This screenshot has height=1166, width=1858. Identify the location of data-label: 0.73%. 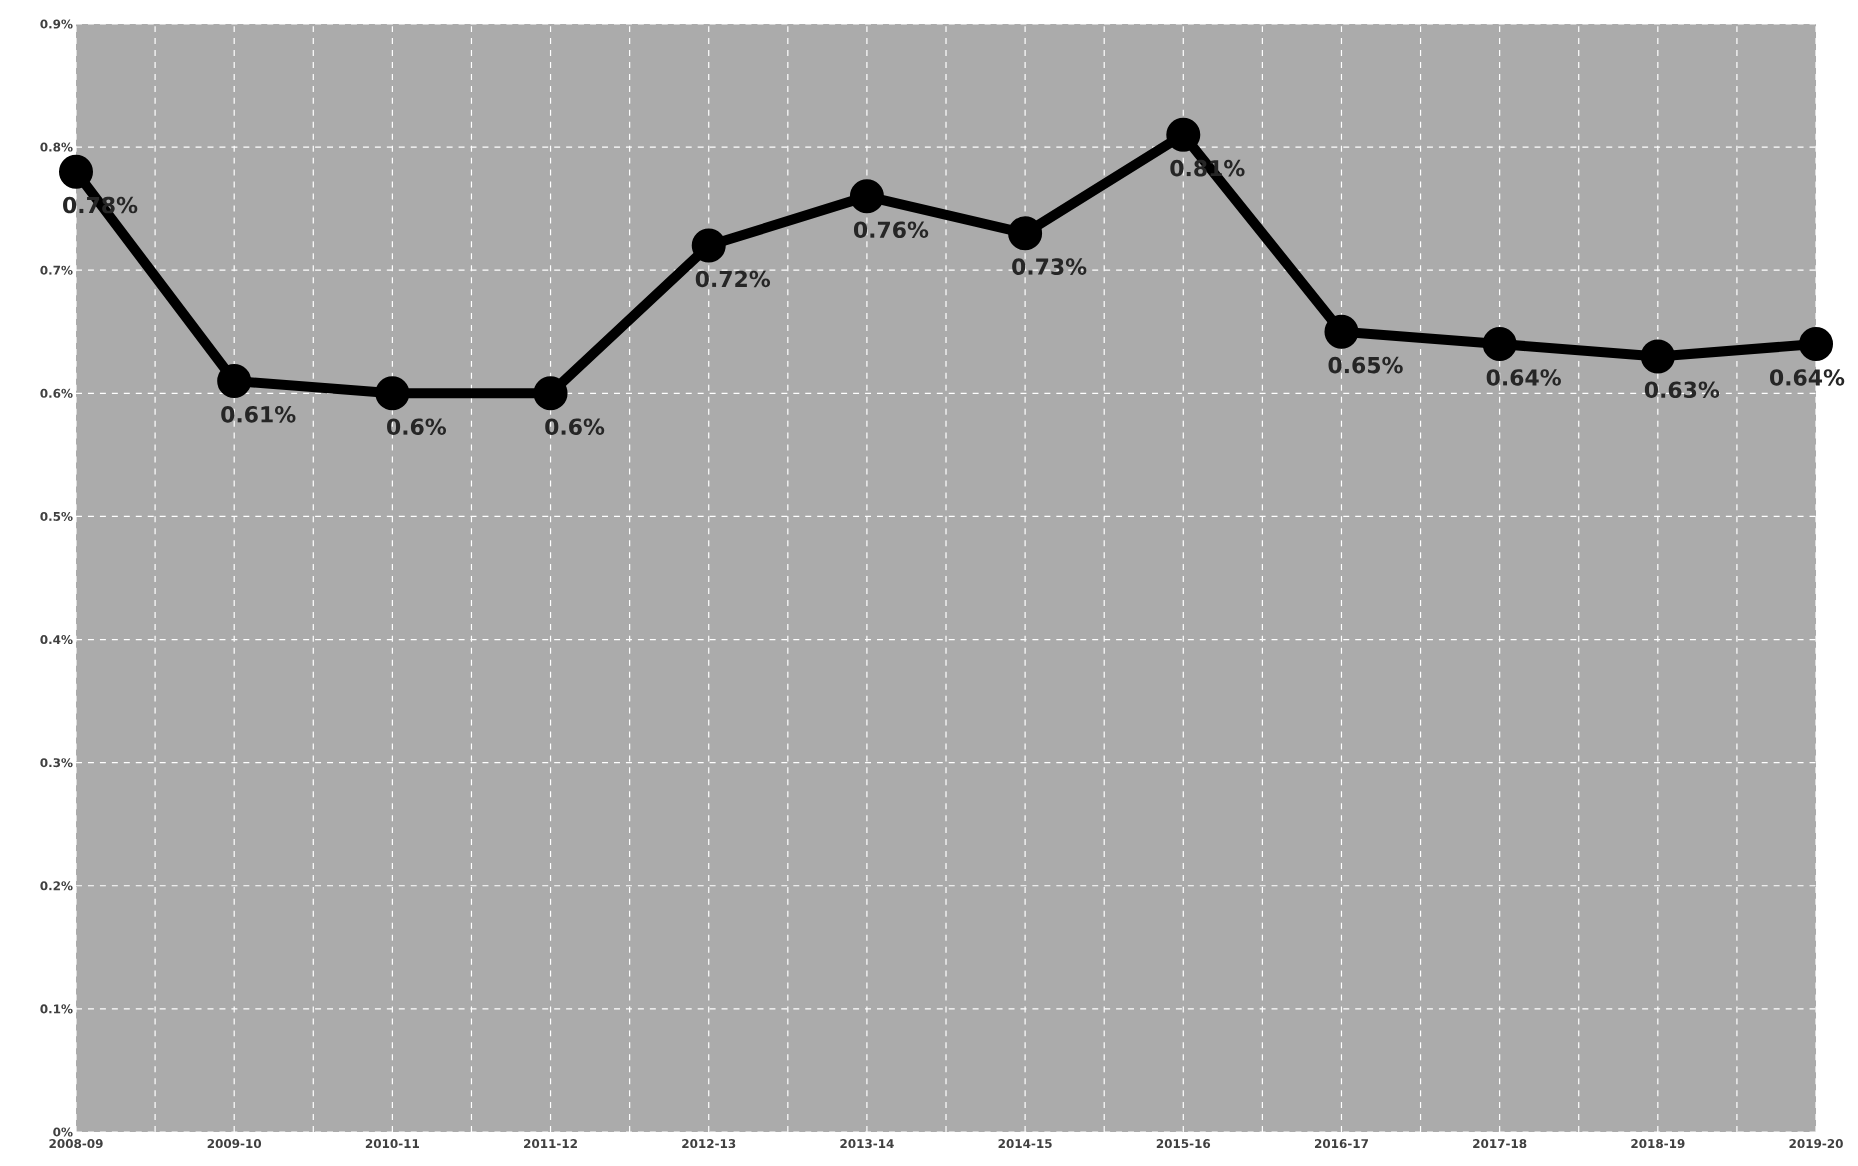
(1049, 266).